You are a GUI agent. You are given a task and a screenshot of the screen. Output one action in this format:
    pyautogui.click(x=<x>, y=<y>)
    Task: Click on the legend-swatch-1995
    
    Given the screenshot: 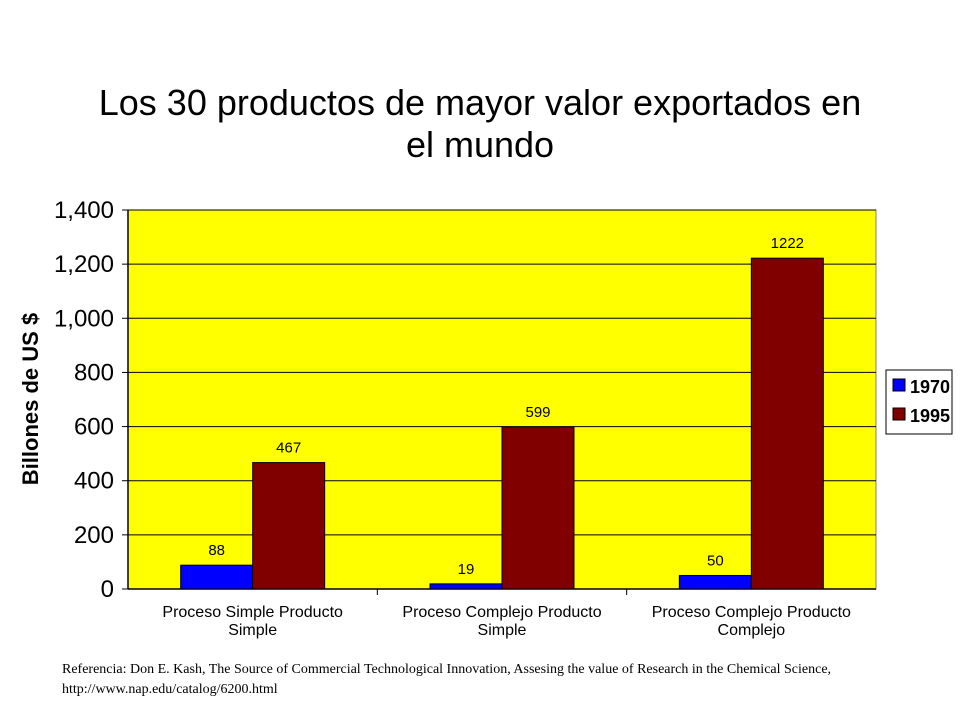 What is the action you would take?
    pyautogui.click(x=899, y=414)
    